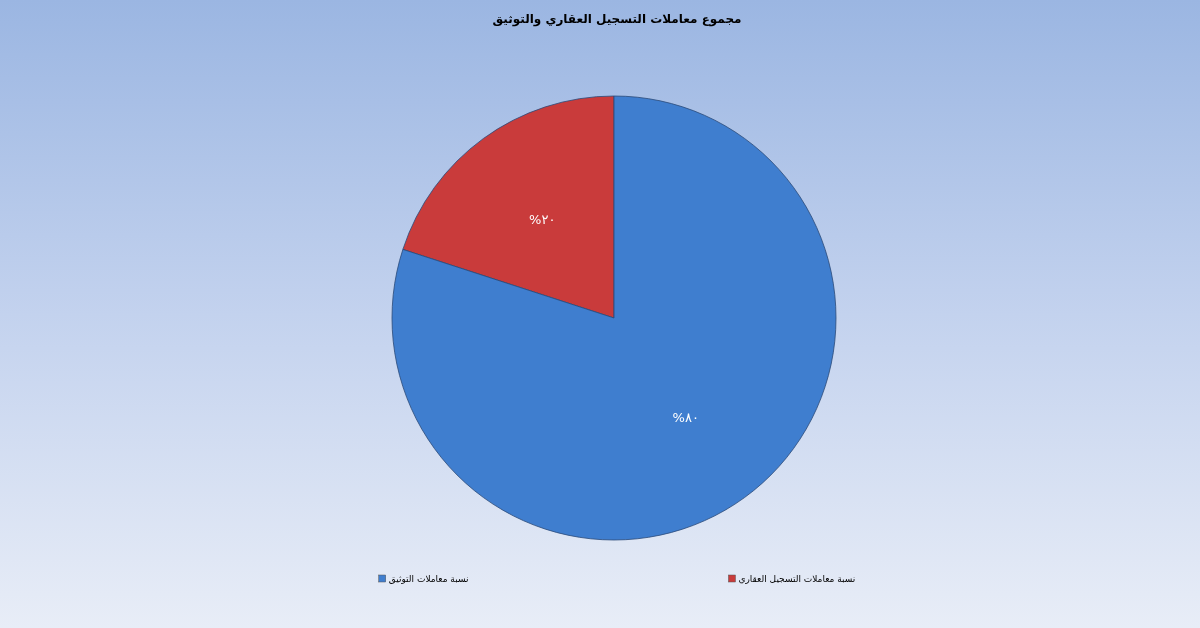  Describe the element at coordinates (617, 19) in the screenshot. I see `title: مجموع معاملات التسجيل العقاري والتوثيق` at that location.